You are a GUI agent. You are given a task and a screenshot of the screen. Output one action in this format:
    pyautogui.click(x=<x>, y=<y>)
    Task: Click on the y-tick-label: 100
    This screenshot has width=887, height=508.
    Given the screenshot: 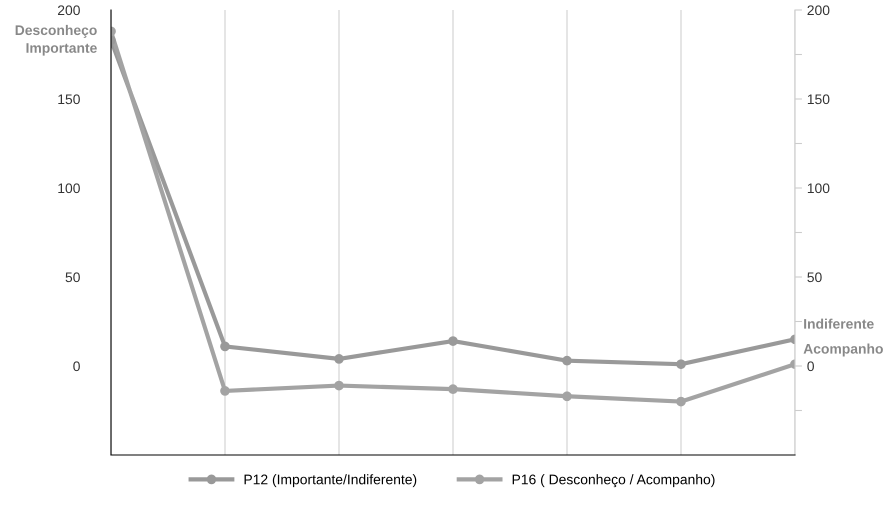 What is the action you would take?
    pyautogui.click(x=69, y=188)
    